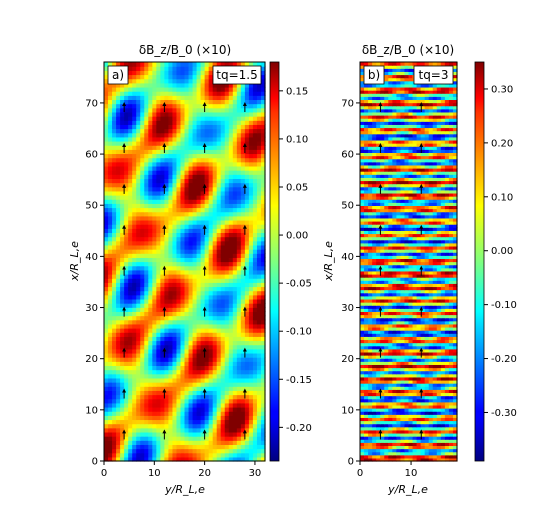 The height and width of the screenshot is (519, 534). Describe the element at coordinates (408, 50) in the screenshot. I see `panel-b-title: δB_z/B_0 (×10)` at that location.